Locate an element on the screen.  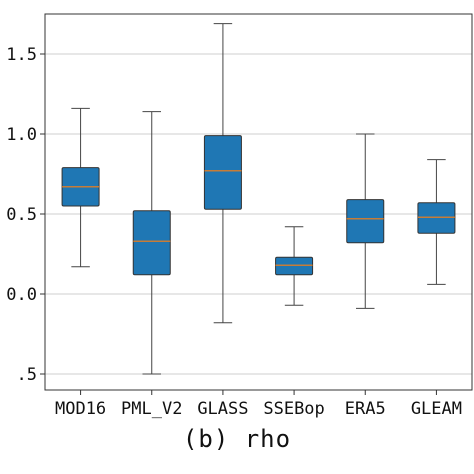
box-glass is located at coordinates (222, 173).